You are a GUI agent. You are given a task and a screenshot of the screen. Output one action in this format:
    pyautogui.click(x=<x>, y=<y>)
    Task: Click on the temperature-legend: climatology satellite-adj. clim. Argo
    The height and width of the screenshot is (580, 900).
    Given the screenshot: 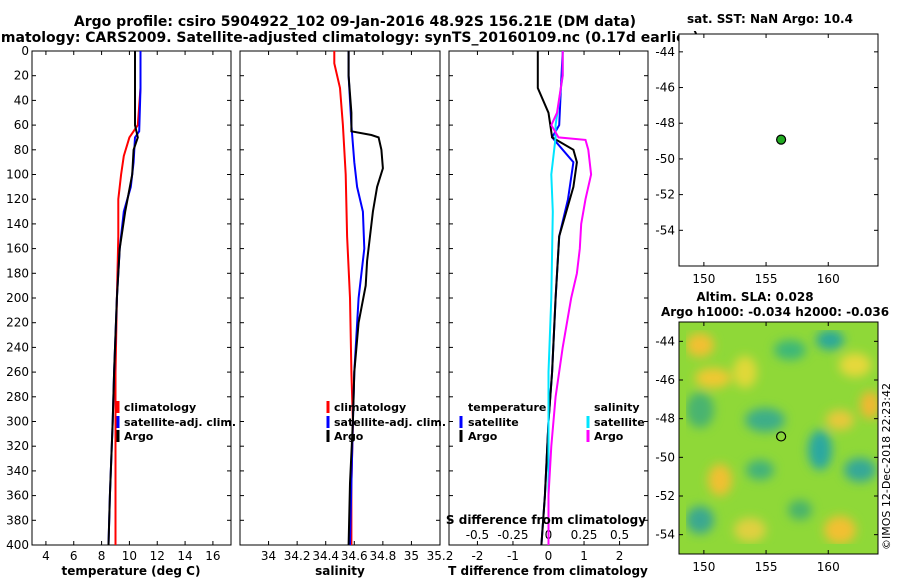 What is the action you would take?
    pyautogui.click(x=176, y=422)
    